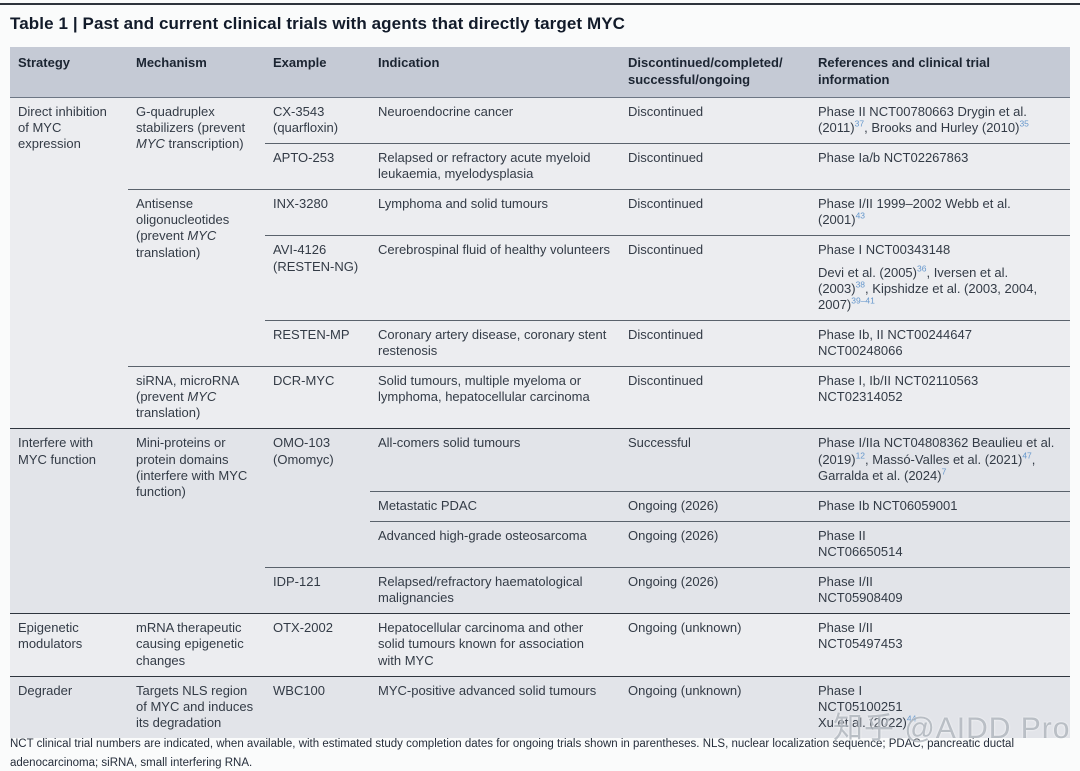  What do you see at coordinates (715, 460) in the screenshot?
I see `cell-status: Successful` at bounding box center [715, 460].